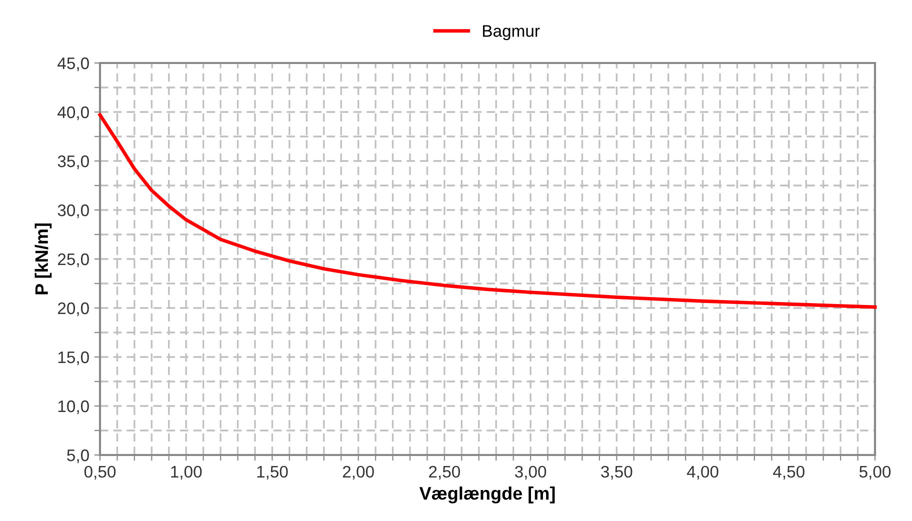 The width and height of the screenshot is (912, 521). Describe the element at coordinates (73, 113) in the screenshot. I see `y-tick-label: 40,0` at that location.